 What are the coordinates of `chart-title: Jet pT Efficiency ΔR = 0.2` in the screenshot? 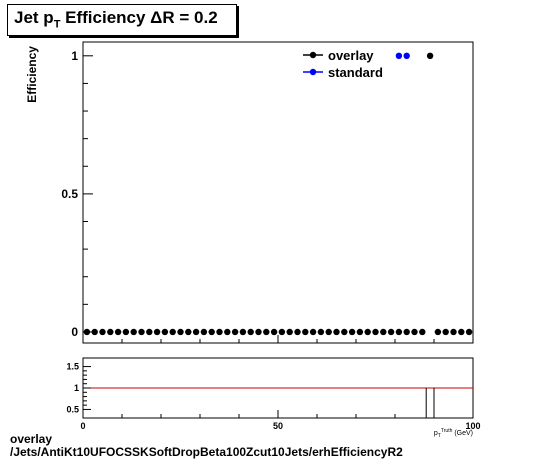 It's located at (116, 19).